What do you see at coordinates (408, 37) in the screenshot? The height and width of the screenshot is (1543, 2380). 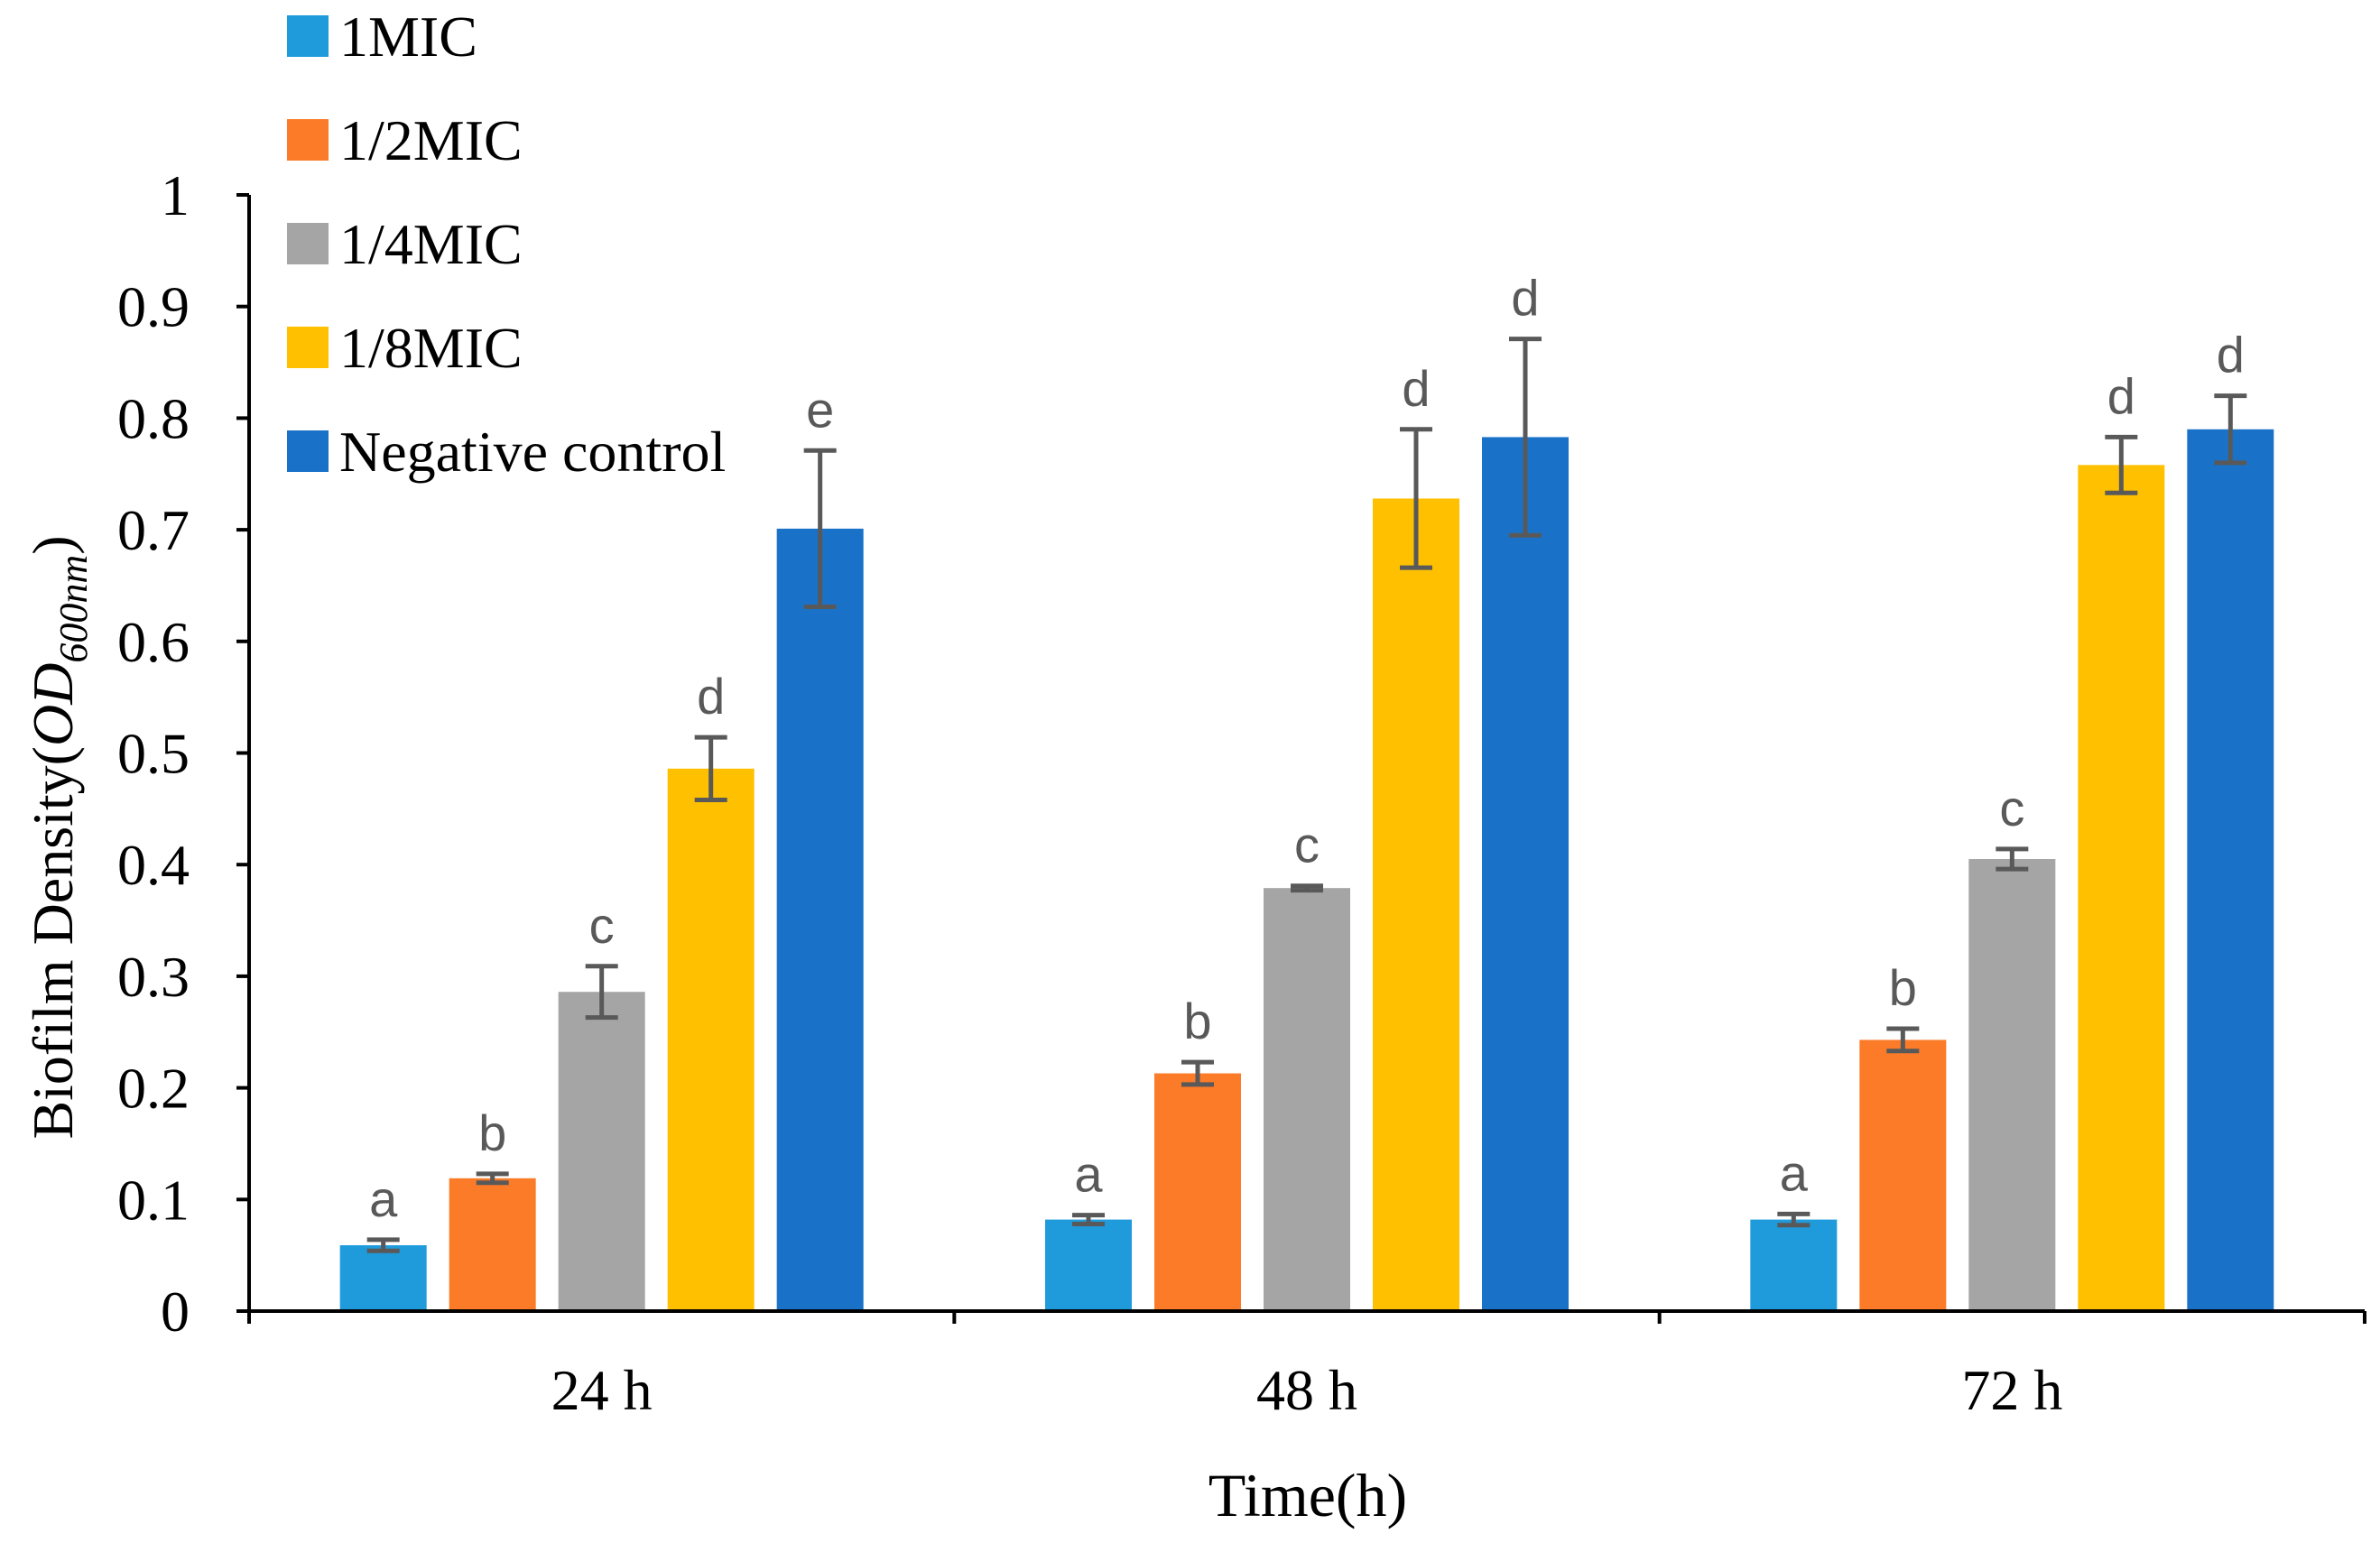 I see `legend-label: 1MIC` at bounding box center [408, 37].